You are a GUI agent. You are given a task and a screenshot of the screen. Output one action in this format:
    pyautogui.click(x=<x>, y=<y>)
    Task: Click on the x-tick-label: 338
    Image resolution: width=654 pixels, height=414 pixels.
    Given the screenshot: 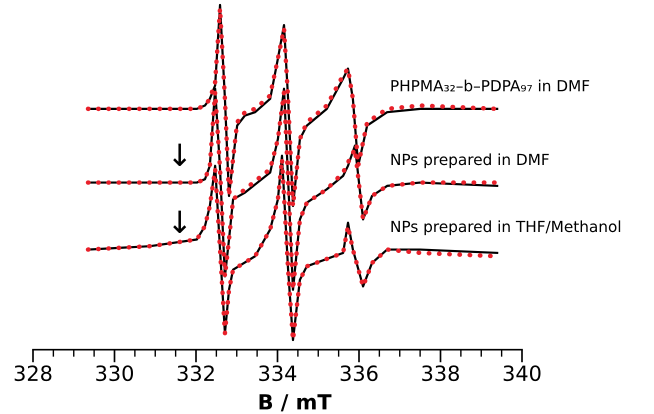 What is the action you would take?
    pyautogui.click(x=440, y=373)
    